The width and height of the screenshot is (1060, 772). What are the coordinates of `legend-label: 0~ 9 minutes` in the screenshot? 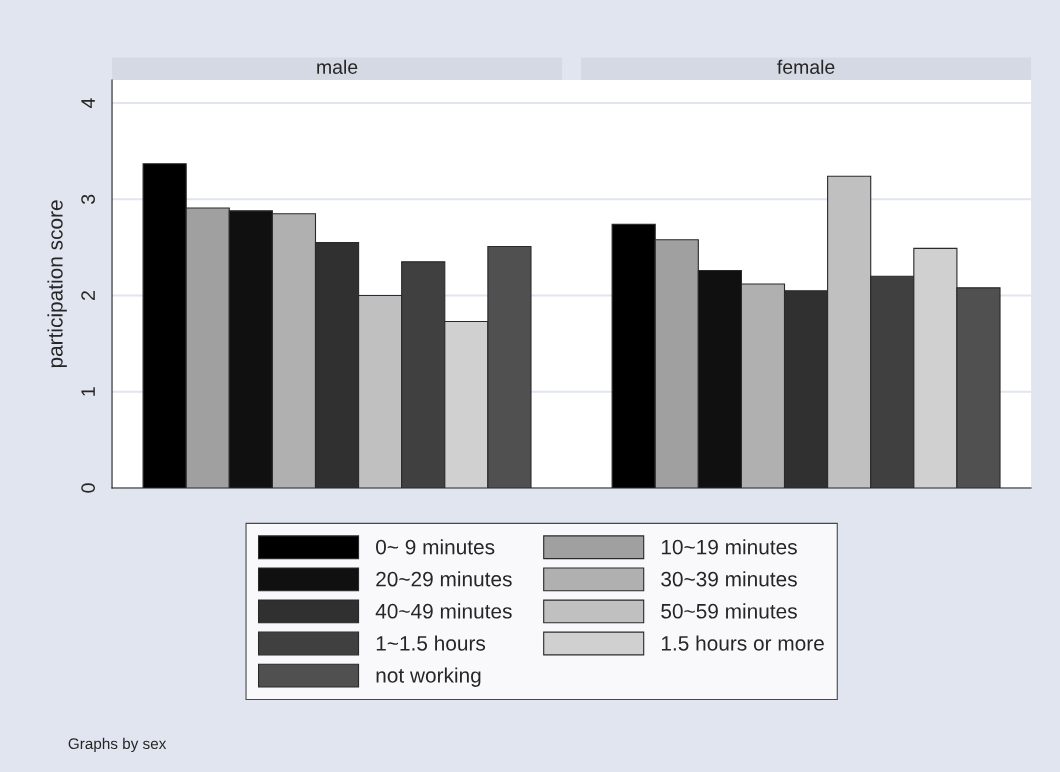 It's located at (435, 547).